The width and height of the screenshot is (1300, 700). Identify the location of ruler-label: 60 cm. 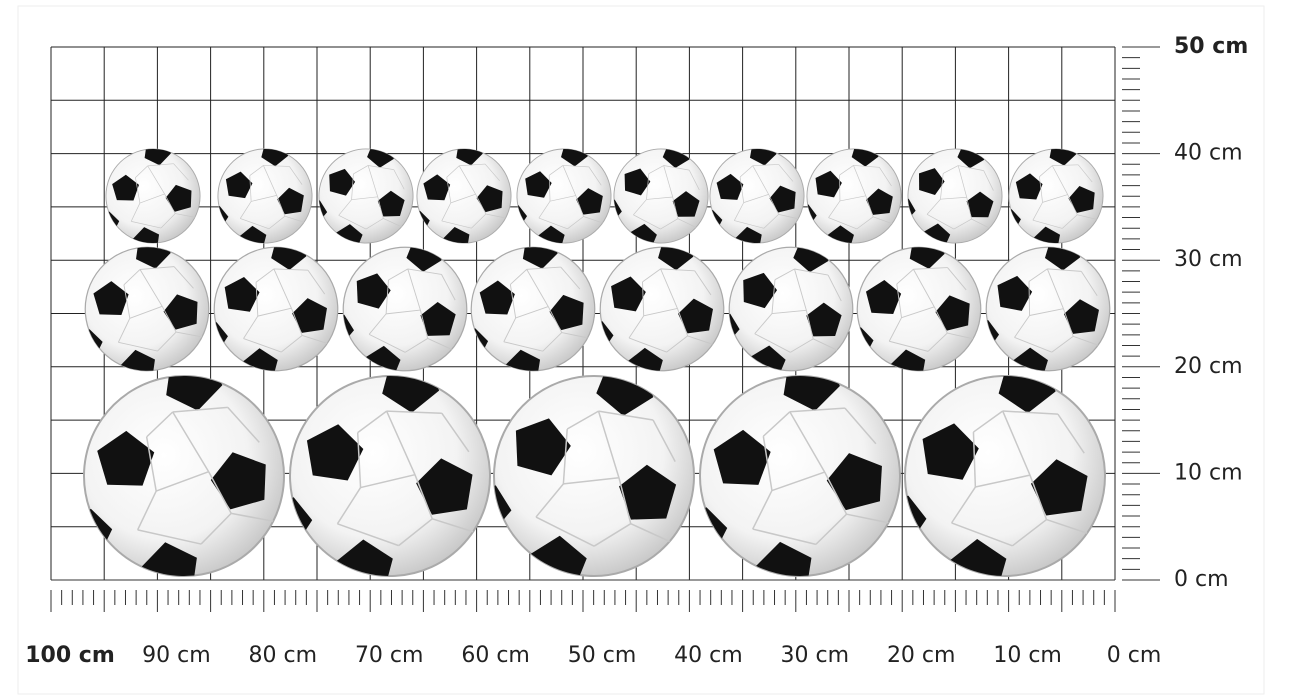
(495, 655).